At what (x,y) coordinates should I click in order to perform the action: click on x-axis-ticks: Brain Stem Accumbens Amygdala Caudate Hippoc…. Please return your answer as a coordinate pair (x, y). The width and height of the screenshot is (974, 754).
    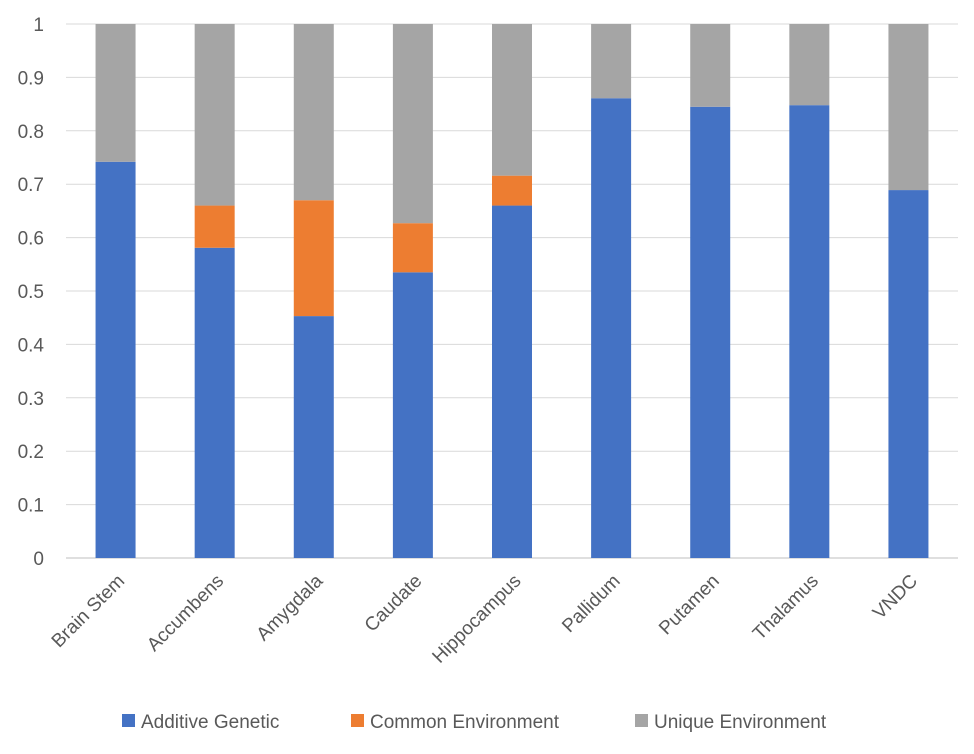
    Looking at the image, I should click on (485, 618).